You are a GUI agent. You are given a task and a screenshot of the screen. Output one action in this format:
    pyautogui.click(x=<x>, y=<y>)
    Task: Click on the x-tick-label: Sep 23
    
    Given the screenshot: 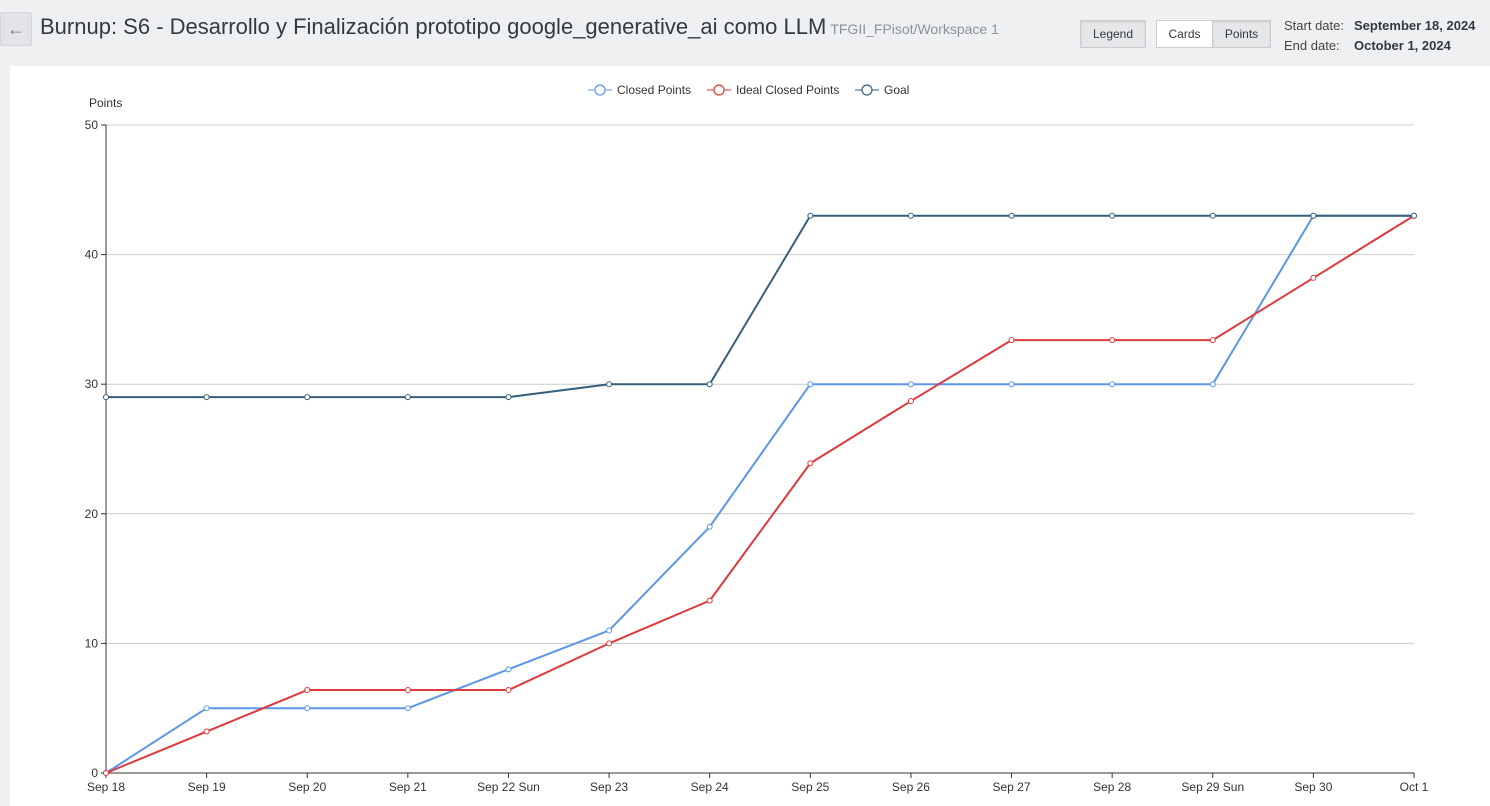 What is the action you would take?
    pyautogui.click(x=609, y=787)
    